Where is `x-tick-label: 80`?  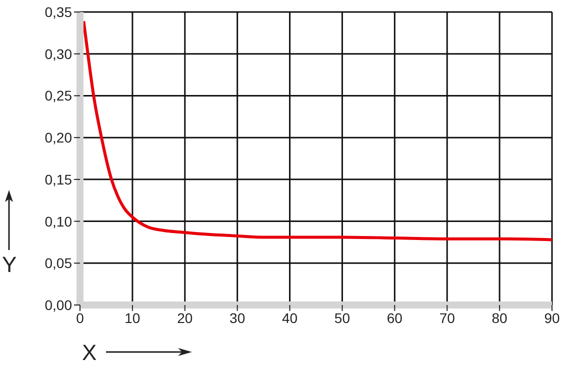 x-tick-label: 80 is located at coordinates (500, 318).